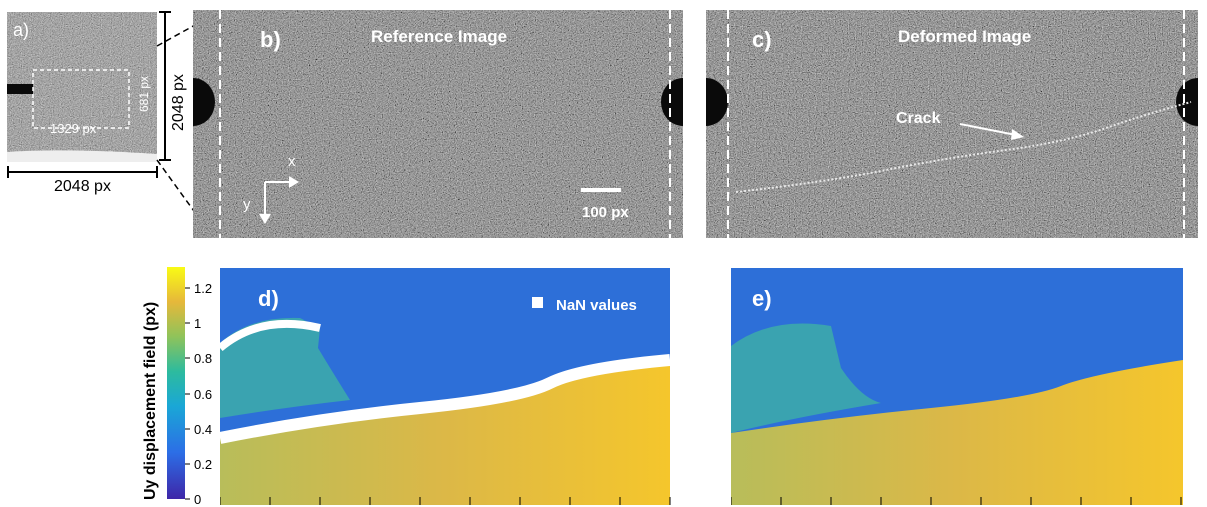  Describe the element at coordinates (279, 200) in the screenshot. I see `axes-indicator` at that location.